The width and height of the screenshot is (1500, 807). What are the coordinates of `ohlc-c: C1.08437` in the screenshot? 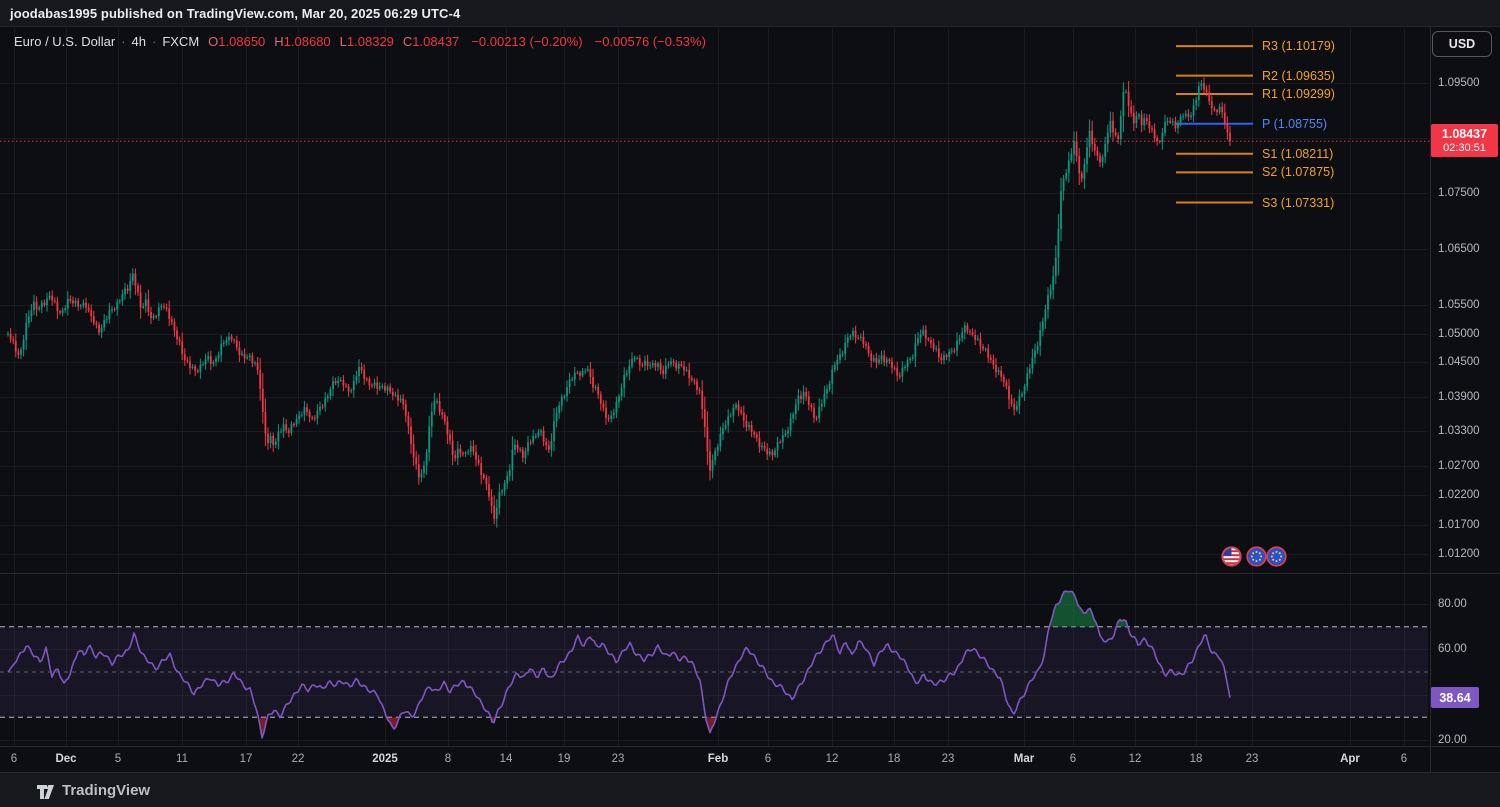 It's located at (431, 41).